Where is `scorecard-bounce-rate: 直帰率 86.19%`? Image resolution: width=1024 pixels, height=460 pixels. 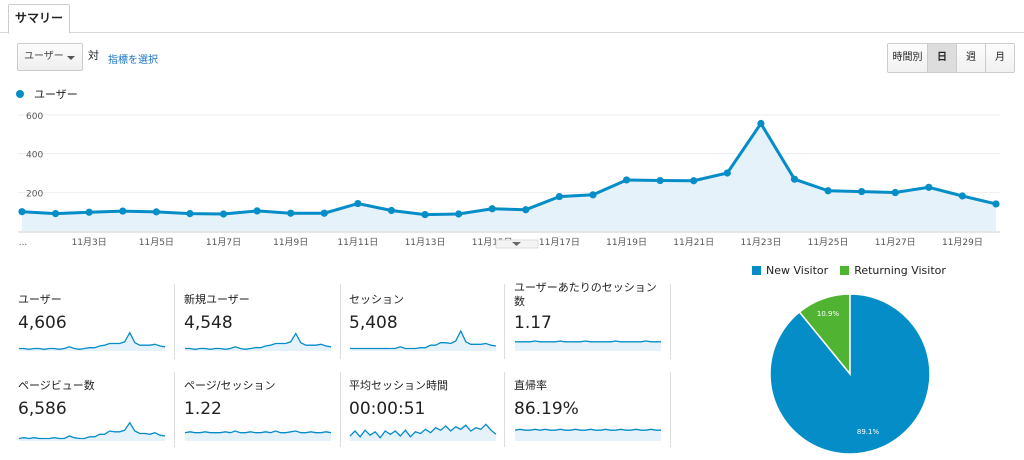 scorecard-bounce-rate: 直帰率 86.19% is located at coordinates (589, 414).